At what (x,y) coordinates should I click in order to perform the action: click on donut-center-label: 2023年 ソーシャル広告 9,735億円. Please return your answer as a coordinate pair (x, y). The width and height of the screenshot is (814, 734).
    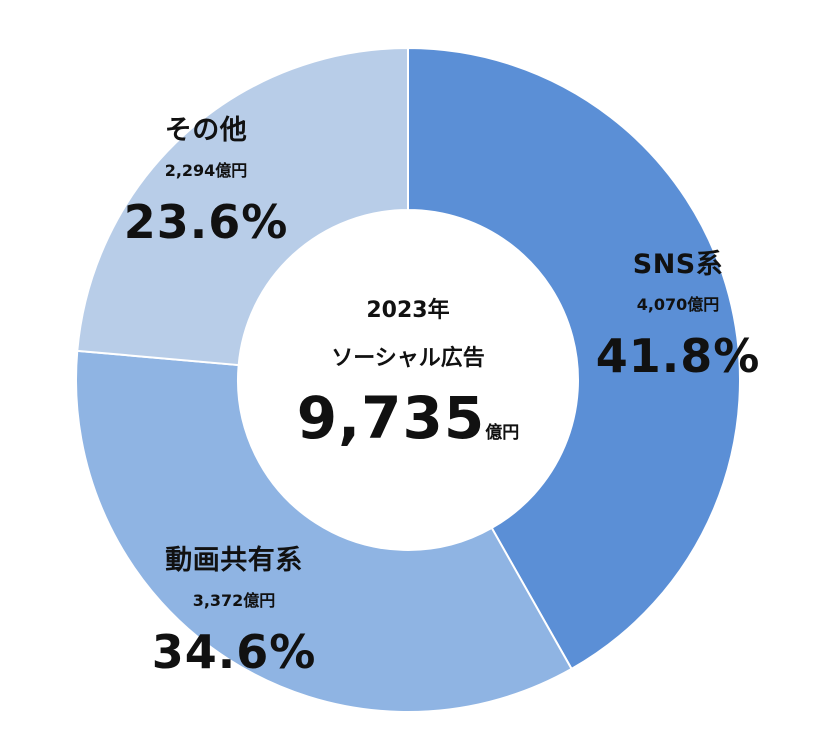
    Looking at the image, I should click on (408, 372).